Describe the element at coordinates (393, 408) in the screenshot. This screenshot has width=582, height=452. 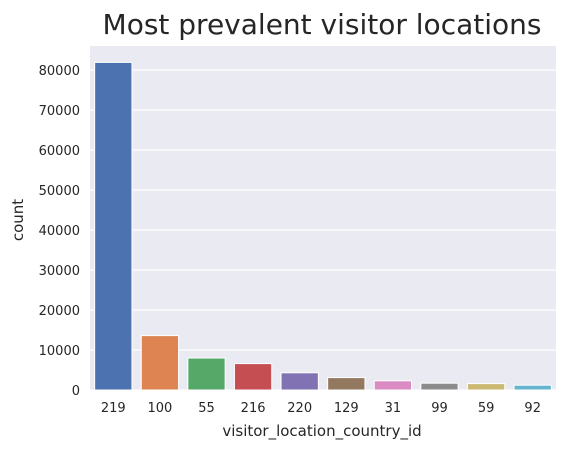
I see `x-tick-label: 31` at that location.